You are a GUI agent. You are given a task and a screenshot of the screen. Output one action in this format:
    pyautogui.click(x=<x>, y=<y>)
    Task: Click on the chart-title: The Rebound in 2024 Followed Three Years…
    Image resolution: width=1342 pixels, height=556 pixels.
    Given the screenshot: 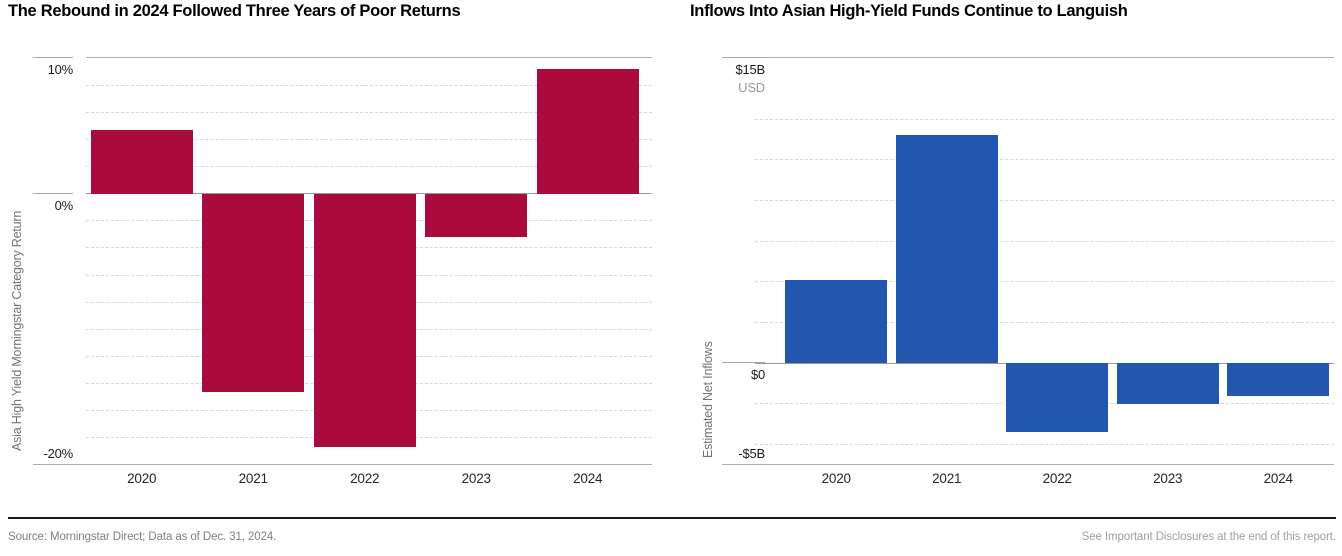 What is the action you would take?
    pyautogui.click(x=234, y=11)
    